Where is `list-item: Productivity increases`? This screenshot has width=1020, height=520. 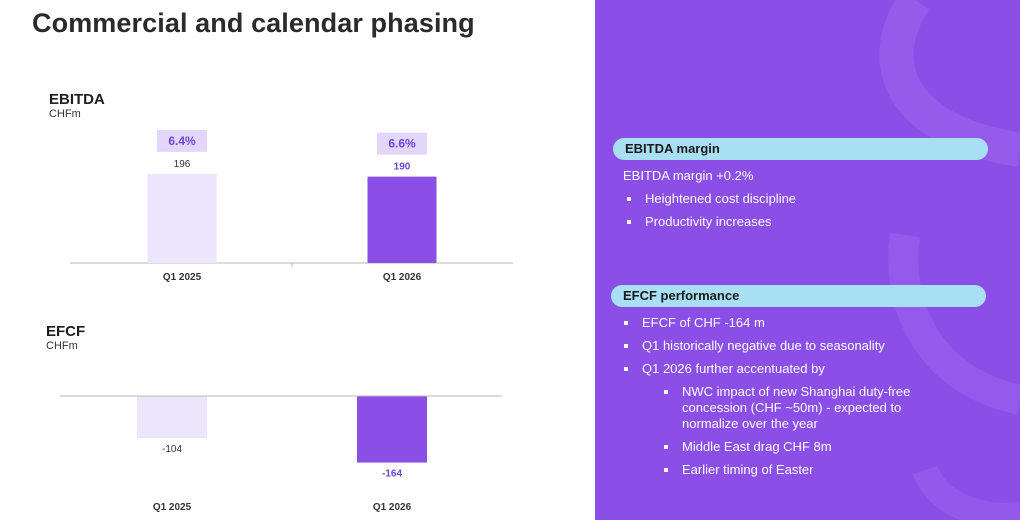
list-item: Productivity increases is located at coordinates (808, 222).